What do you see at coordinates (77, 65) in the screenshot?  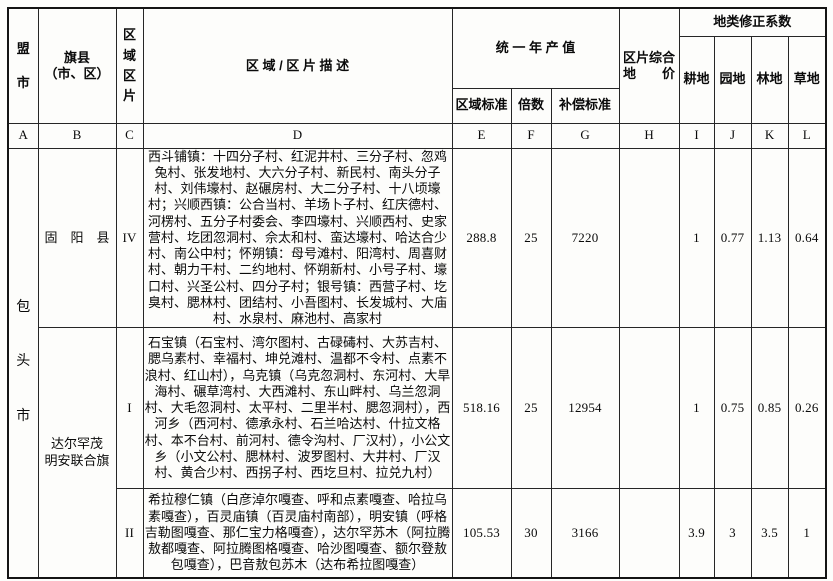 I see `header-banner-county: 旗县 （市、区）` at bounding box center [77, 65].